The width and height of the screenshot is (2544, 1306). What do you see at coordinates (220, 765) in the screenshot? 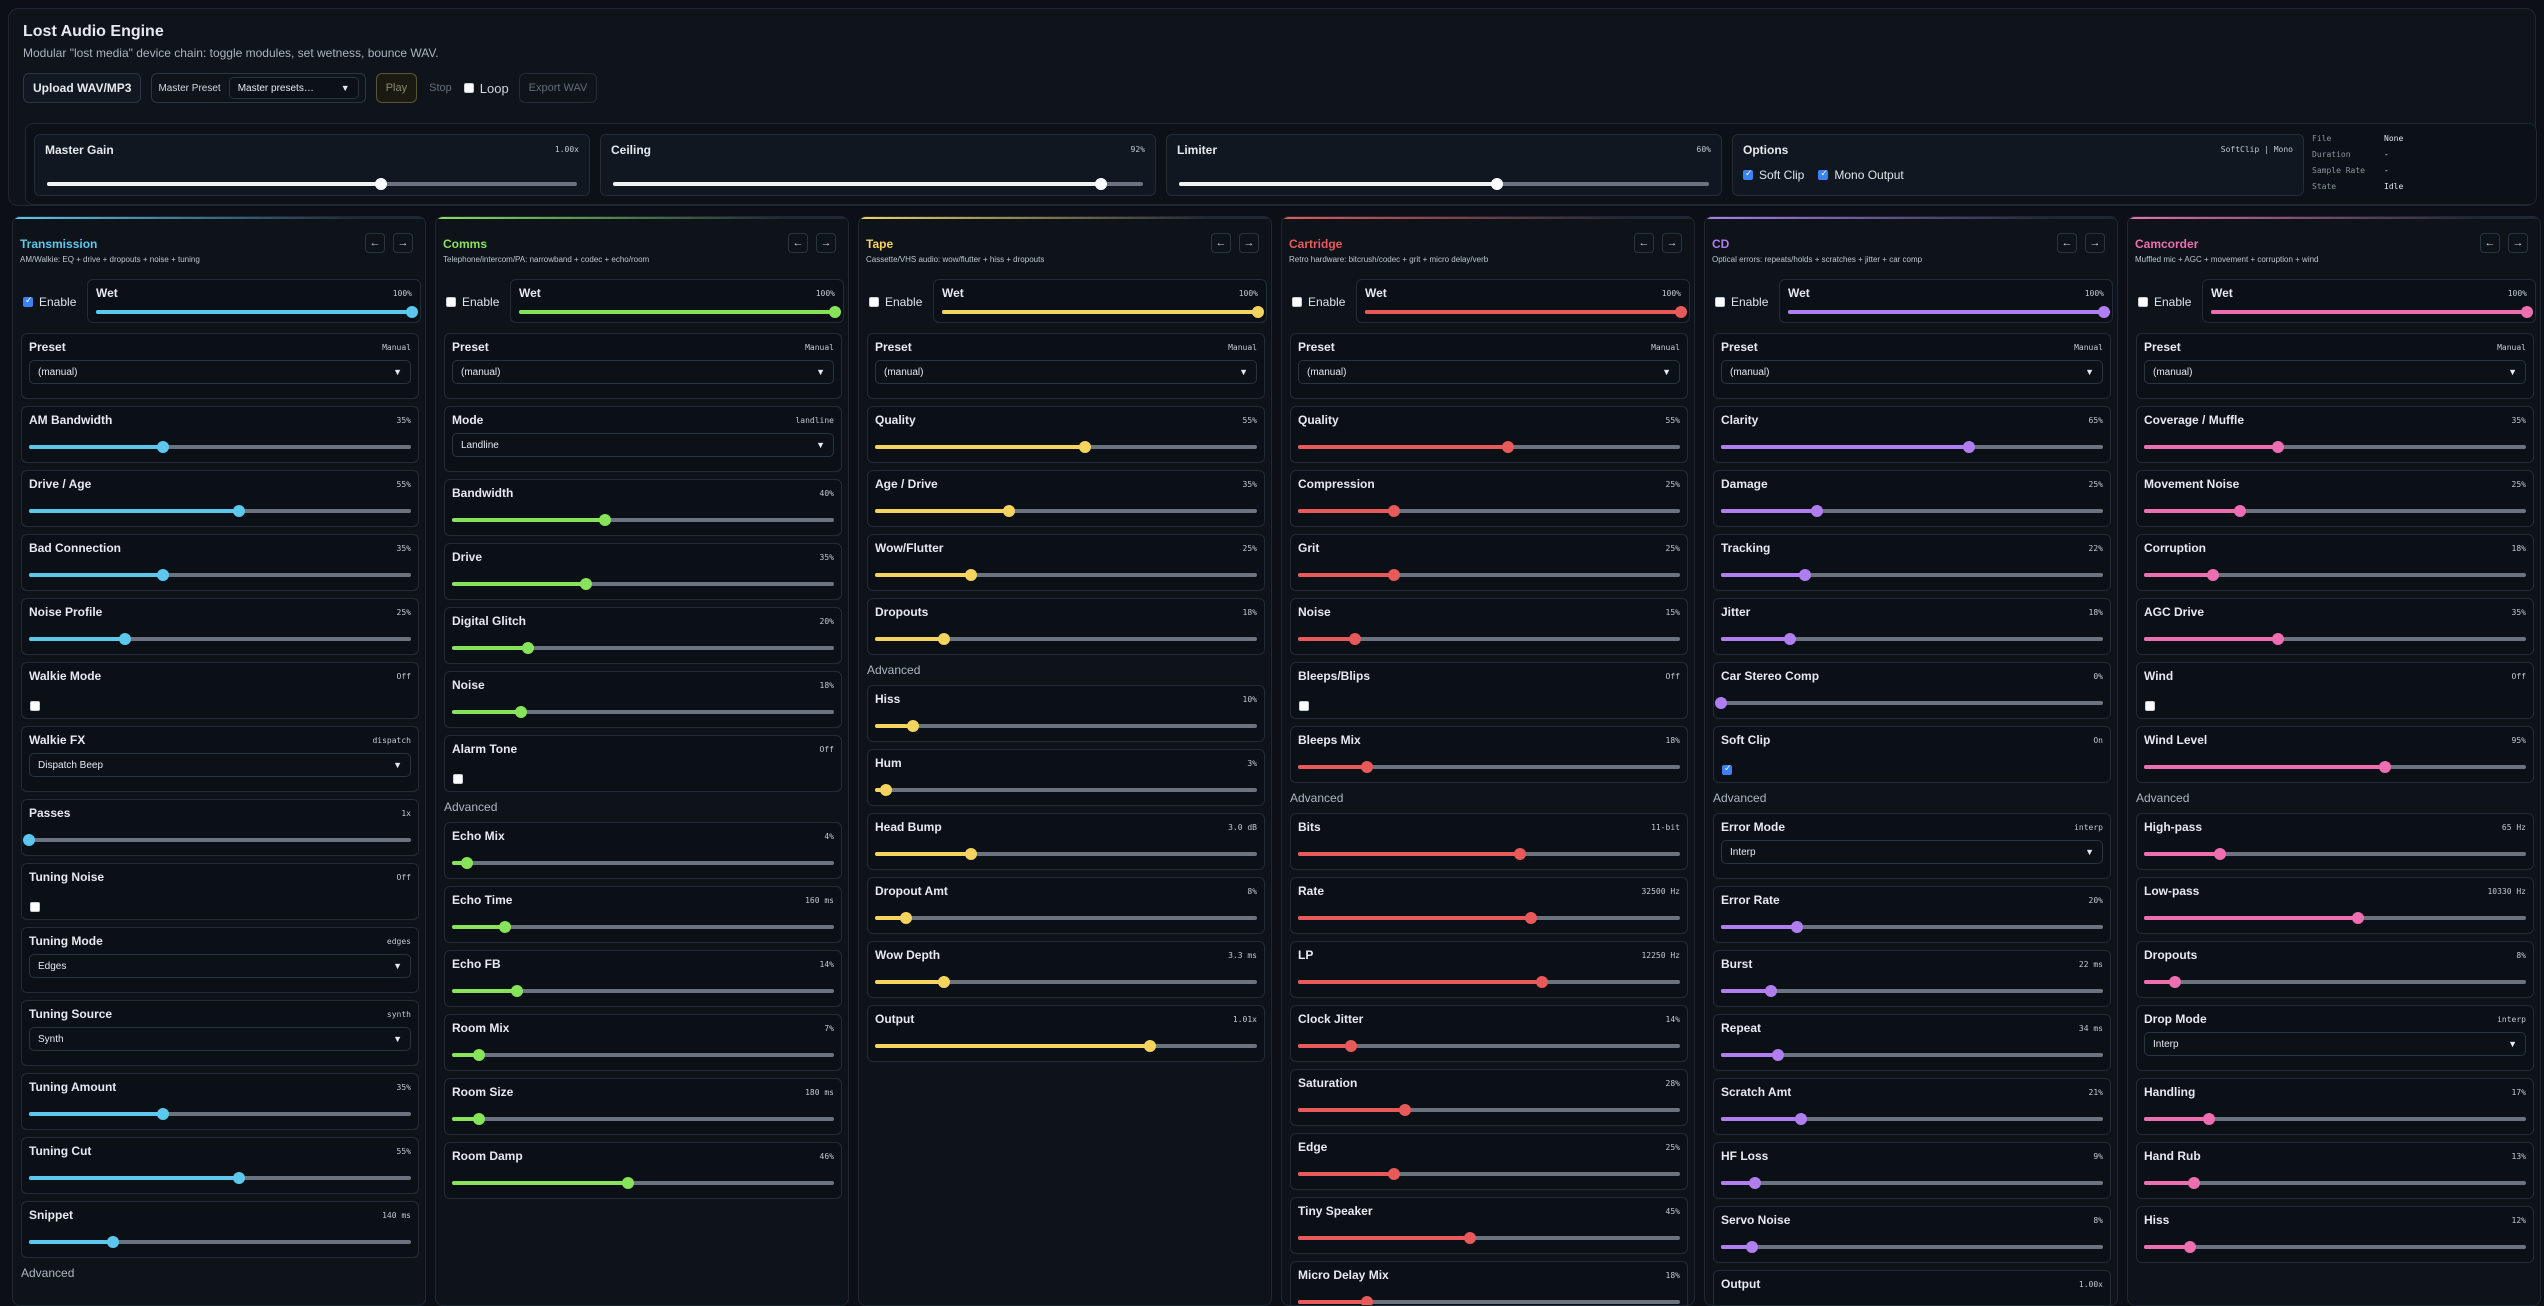
I see `walkie-fx-select: Dispatch Beep ▼` at bounding box center [220, 765].